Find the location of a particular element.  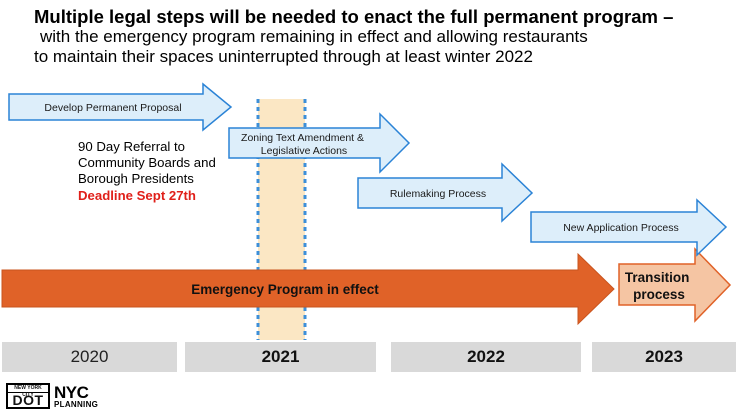

year-bar-2023: 2023 is located at coordinates (664, 357).